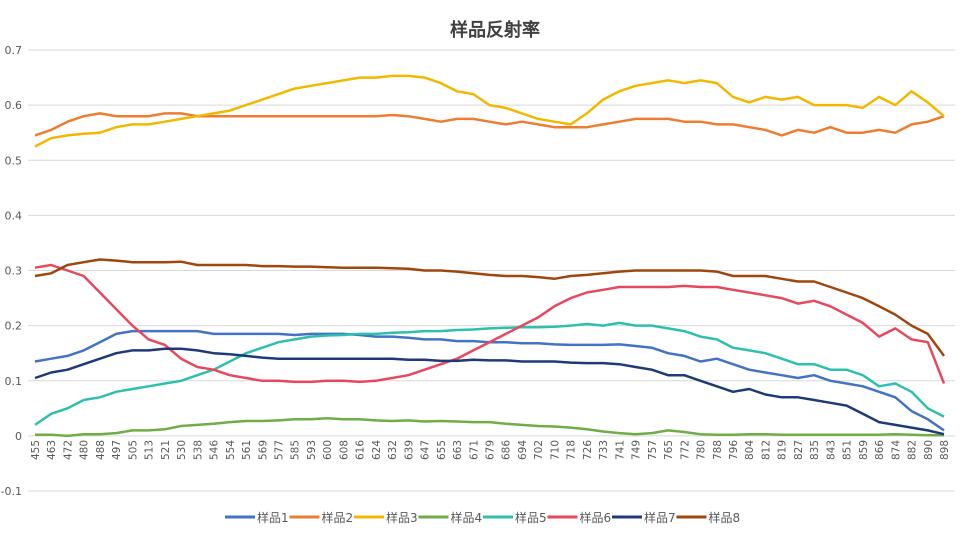  Describe the element at coordinates (495, 30) in the screenshot. I see `chart-title: 样品反射率` at that location.